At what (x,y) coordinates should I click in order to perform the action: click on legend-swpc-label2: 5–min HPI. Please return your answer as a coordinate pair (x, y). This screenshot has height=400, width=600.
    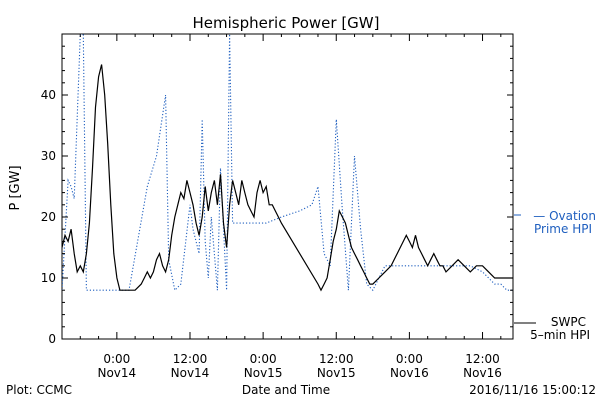
    Looking at the image, I should click on (560, 335).